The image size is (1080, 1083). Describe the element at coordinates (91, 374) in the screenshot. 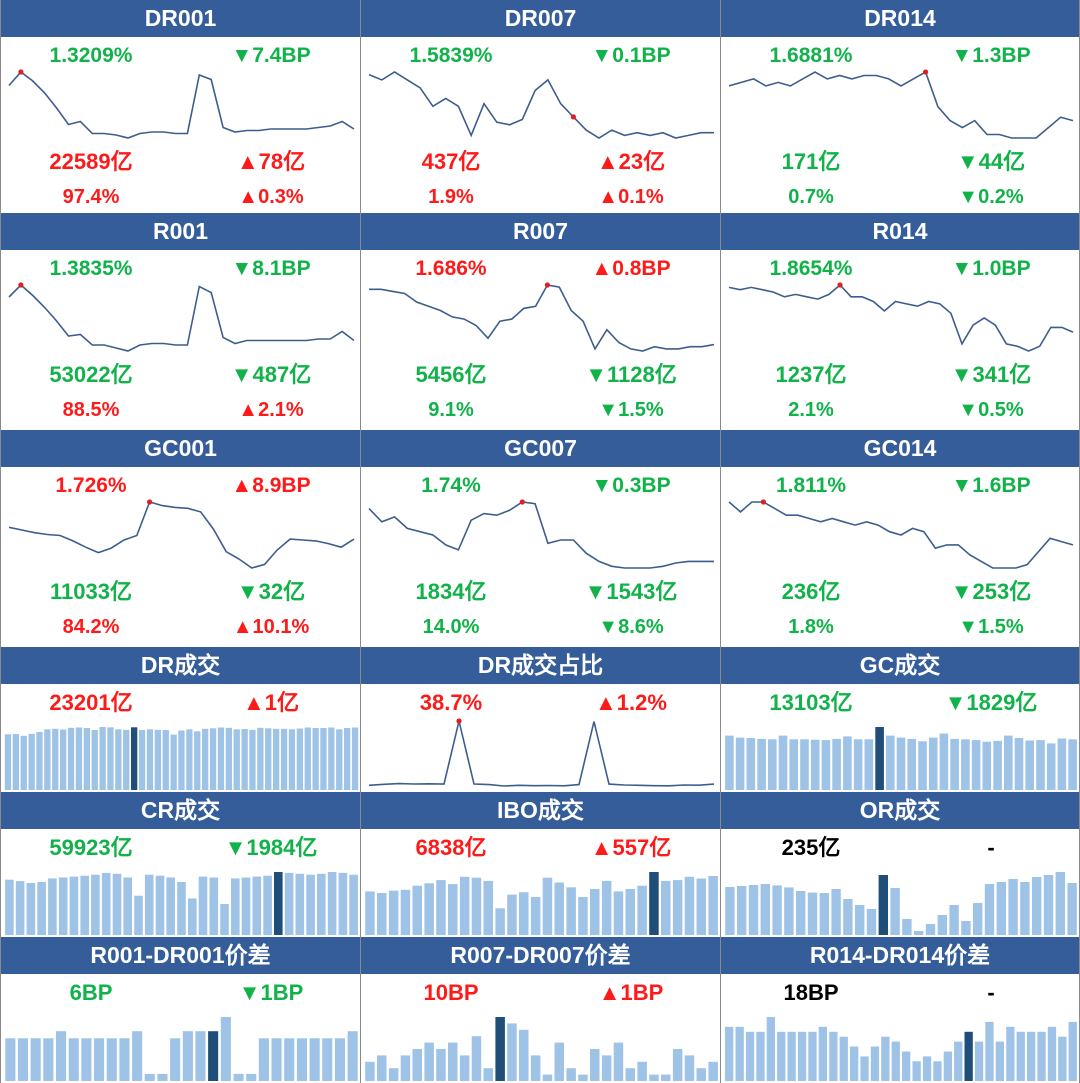

I see `volume-value: 53022亿` at that location.